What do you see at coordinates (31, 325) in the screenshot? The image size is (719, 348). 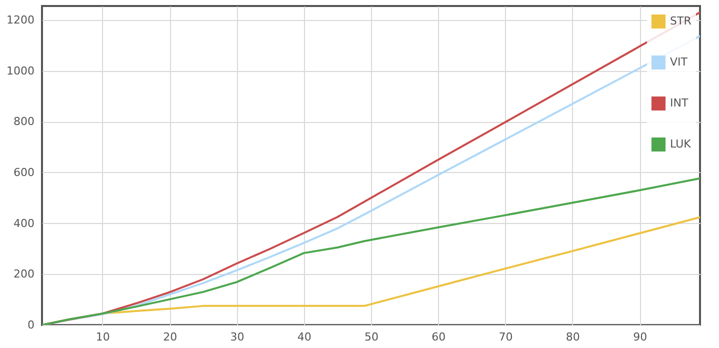 I see `y-tick-label: 0` at bounding box center [31, 325].